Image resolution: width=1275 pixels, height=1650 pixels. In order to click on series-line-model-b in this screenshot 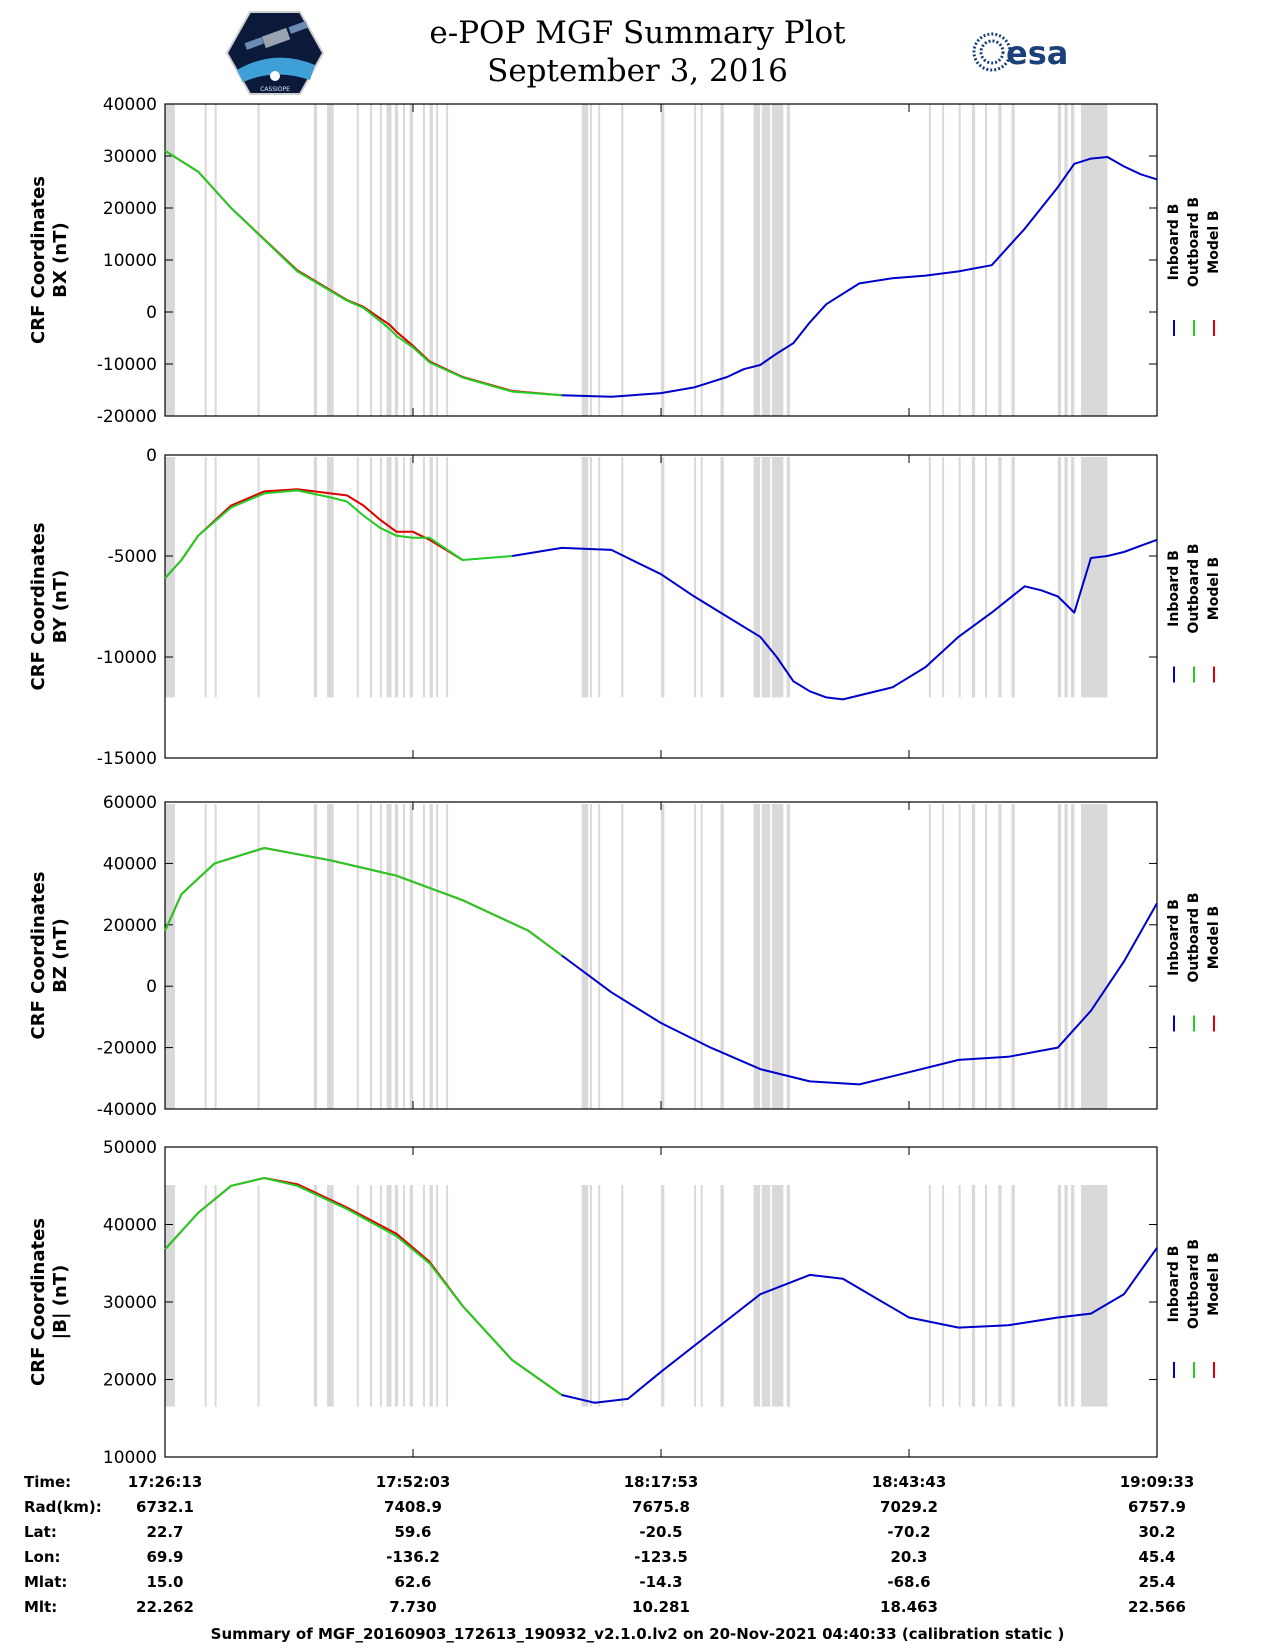, I will do `click(363, 902)`.